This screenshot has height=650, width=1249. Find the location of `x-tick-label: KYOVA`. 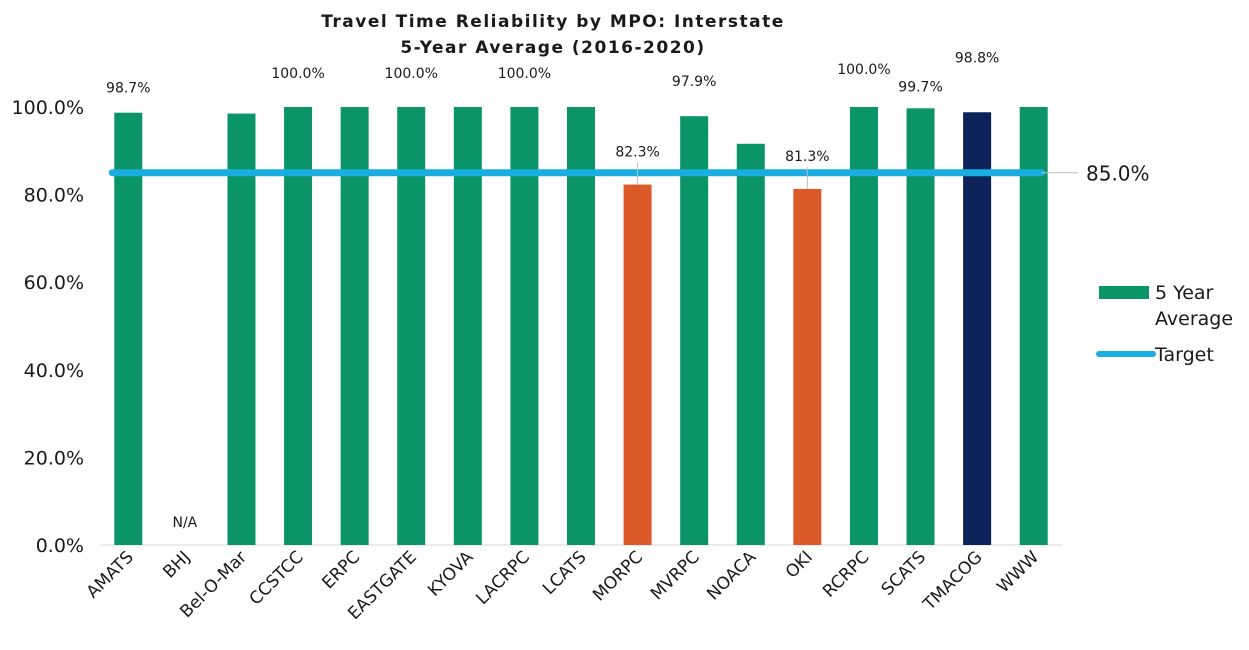

x-tick-label: KYOVA is located at coordinates (450, 573).